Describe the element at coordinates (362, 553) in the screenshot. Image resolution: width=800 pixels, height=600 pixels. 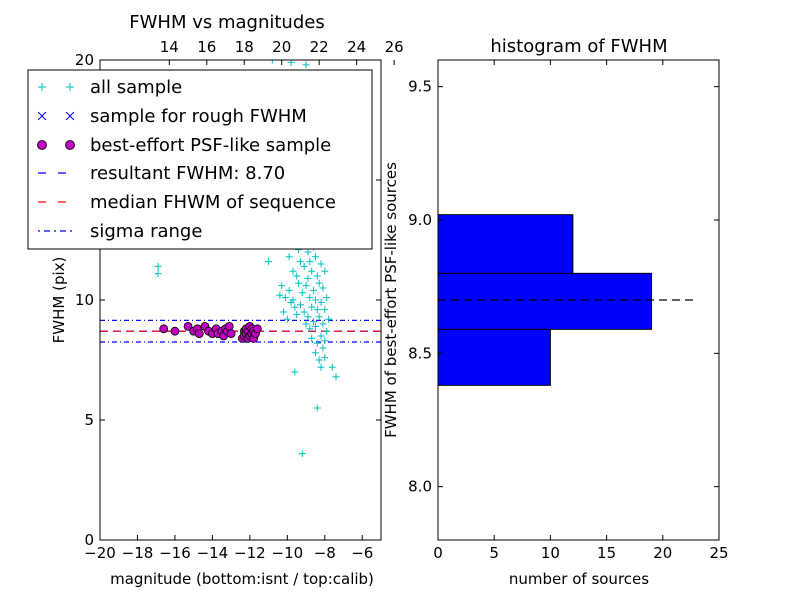
I see `scatter-x-tick-label: −6` at that location.